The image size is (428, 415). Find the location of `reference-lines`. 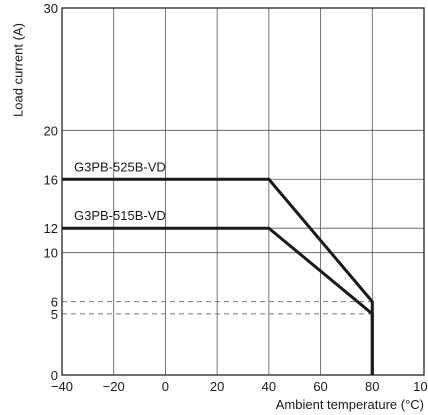

reference-lines is located at coordinates (217, 308).